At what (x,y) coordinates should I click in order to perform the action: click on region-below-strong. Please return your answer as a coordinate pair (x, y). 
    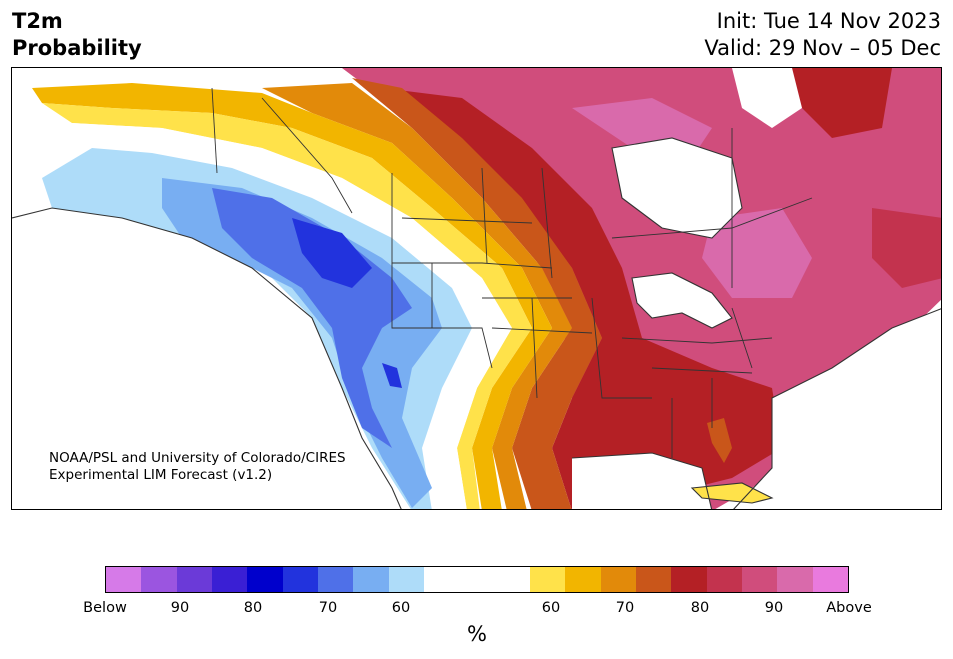
    Looking at the image, I should click on (332, 253).